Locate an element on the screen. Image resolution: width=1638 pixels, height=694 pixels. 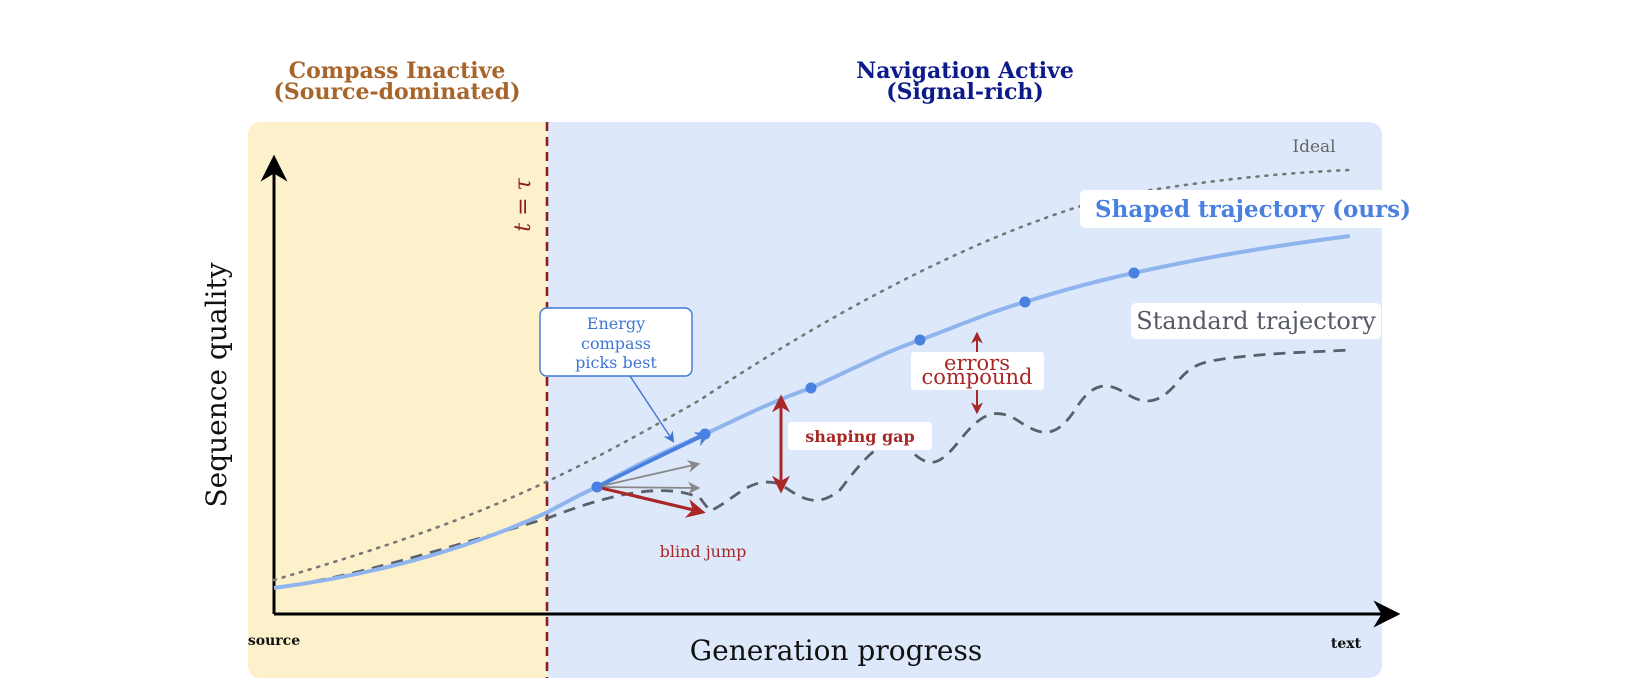
energy-compass-line3: picks best is located at coordinates (616, 362).